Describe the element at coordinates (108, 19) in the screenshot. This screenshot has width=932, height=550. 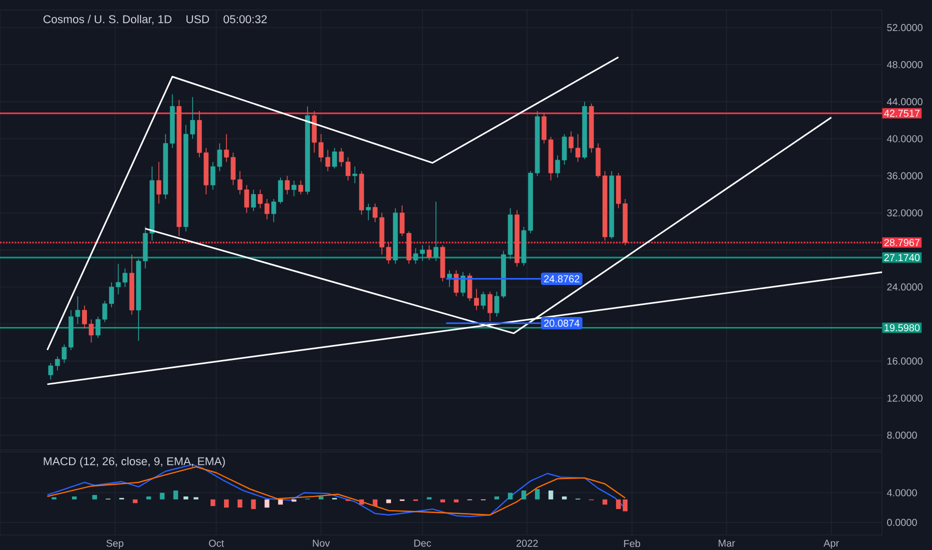
I see `chart-title: Cosmos / U. S. Dollar, 1D` at that location.